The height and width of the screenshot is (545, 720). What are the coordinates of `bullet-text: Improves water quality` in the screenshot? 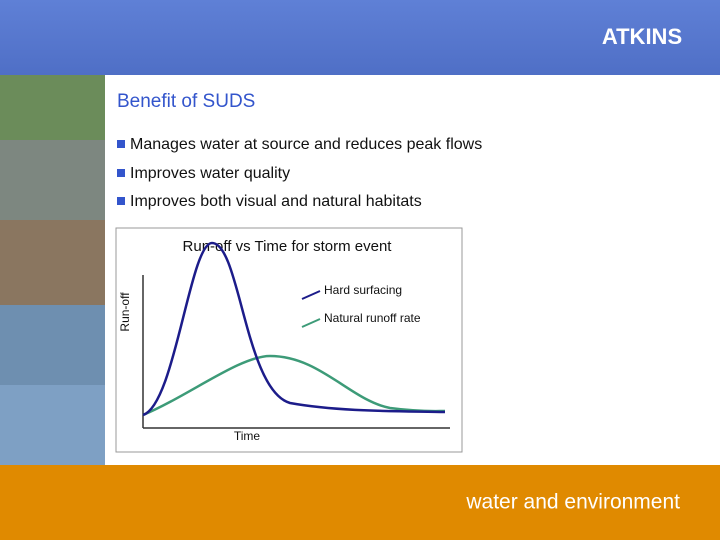 It's located at (210, 173).